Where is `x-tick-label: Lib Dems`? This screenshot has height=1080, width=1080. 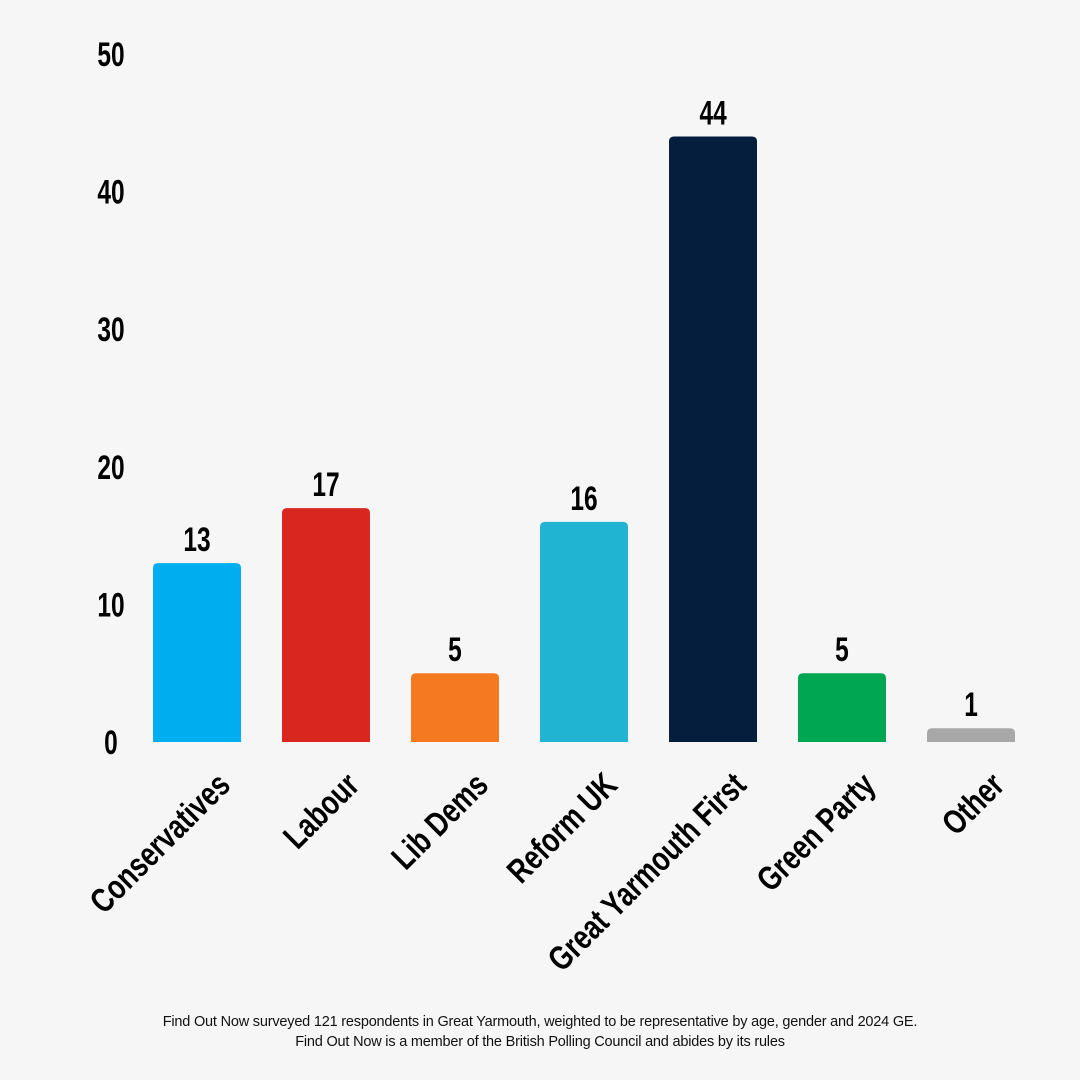
x-tick-label: Lib Dems is located at coordinates (439, 821).